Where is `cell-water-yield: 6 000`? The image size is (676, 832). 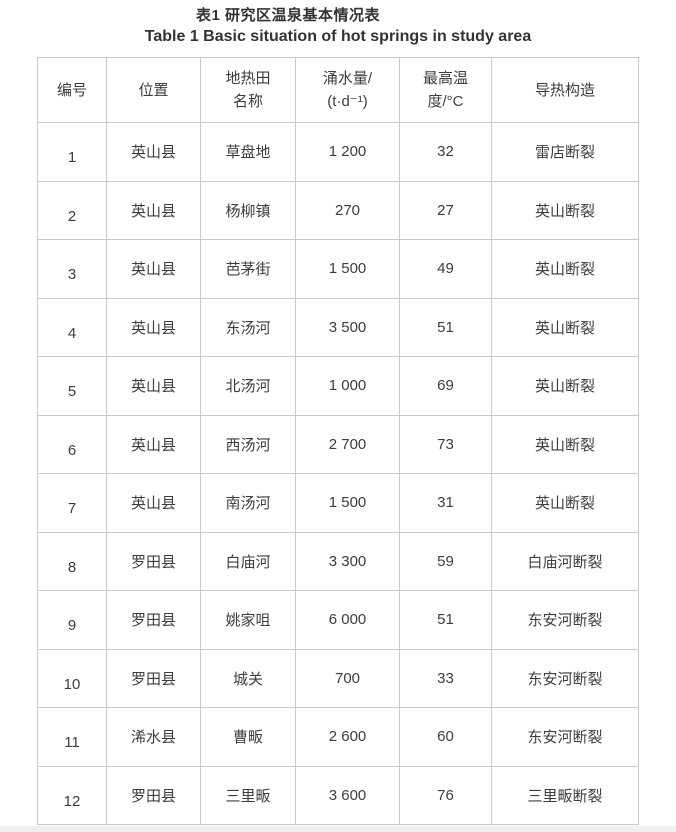 cell-water-yield: 6 000 is located at coordinates (347, 620).